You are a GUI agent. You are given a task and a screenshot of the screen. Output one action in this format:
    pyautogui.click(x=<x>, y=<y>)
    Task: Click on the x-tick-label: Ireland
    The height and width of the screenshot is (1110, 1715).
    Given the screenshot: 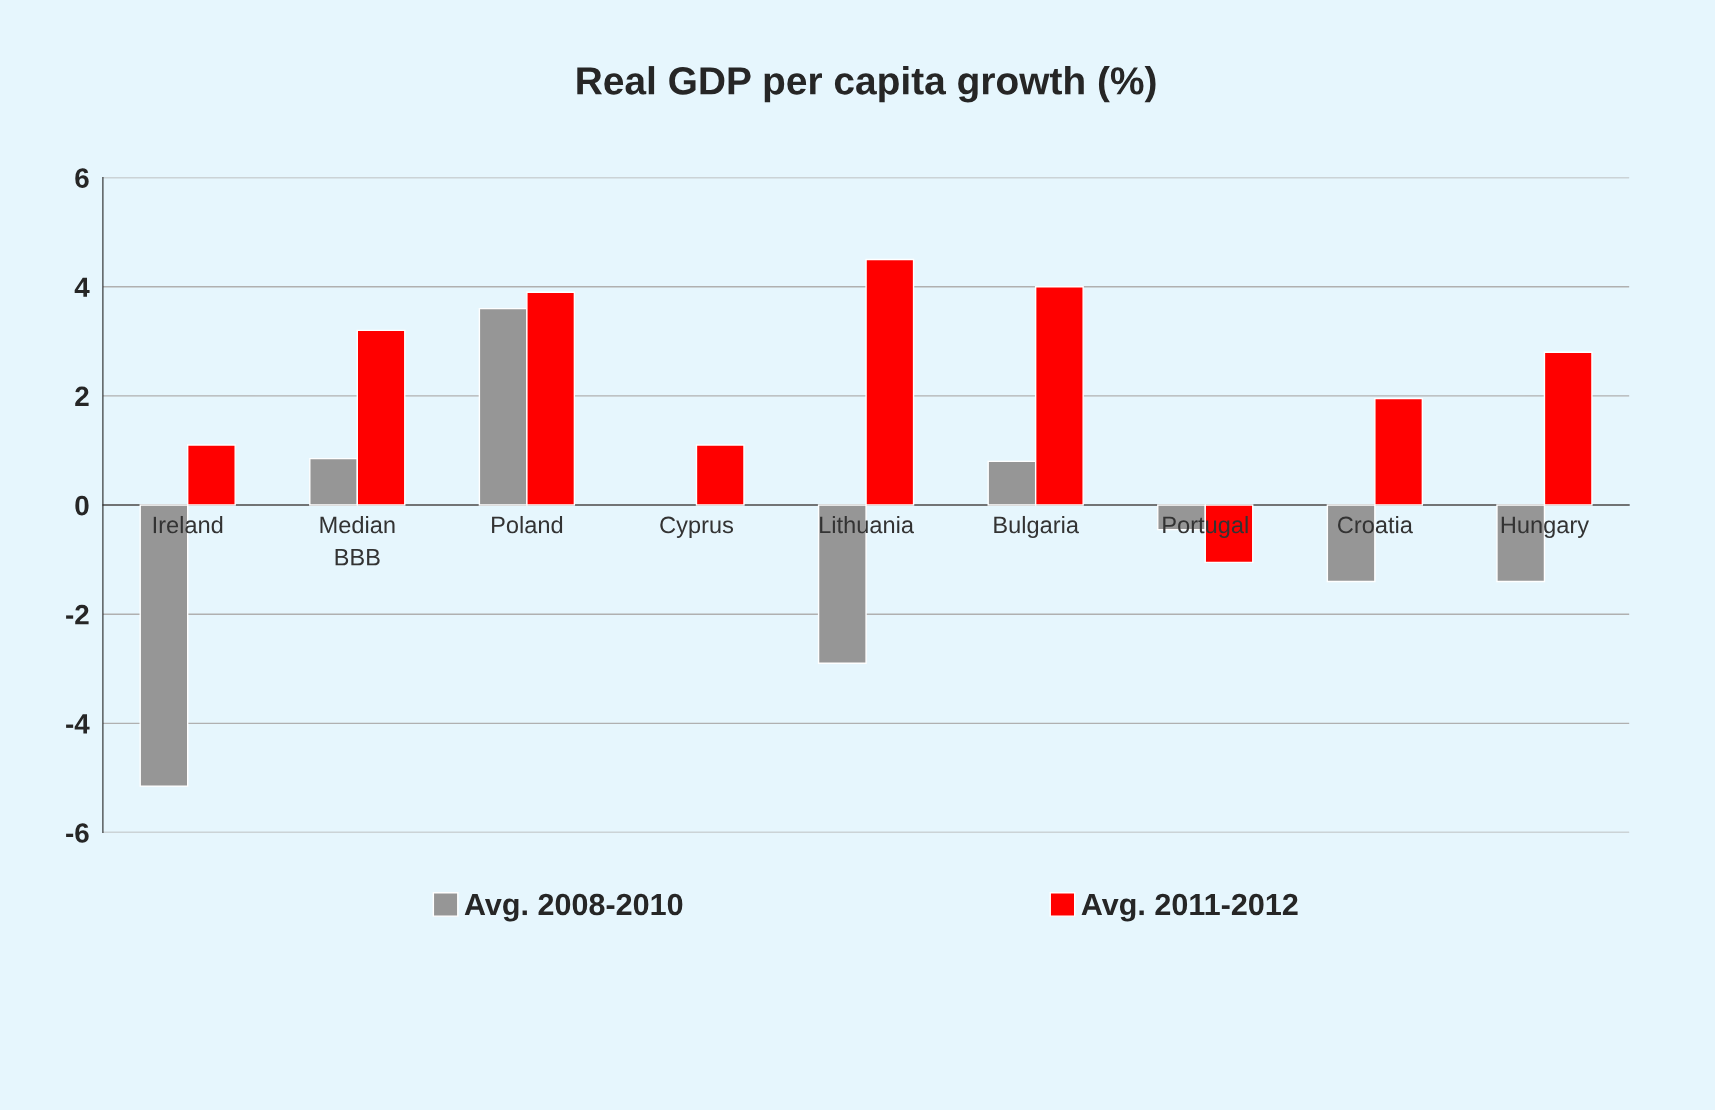 What is the action you would take?
    pyautogui.click(x=188, y=524)
    